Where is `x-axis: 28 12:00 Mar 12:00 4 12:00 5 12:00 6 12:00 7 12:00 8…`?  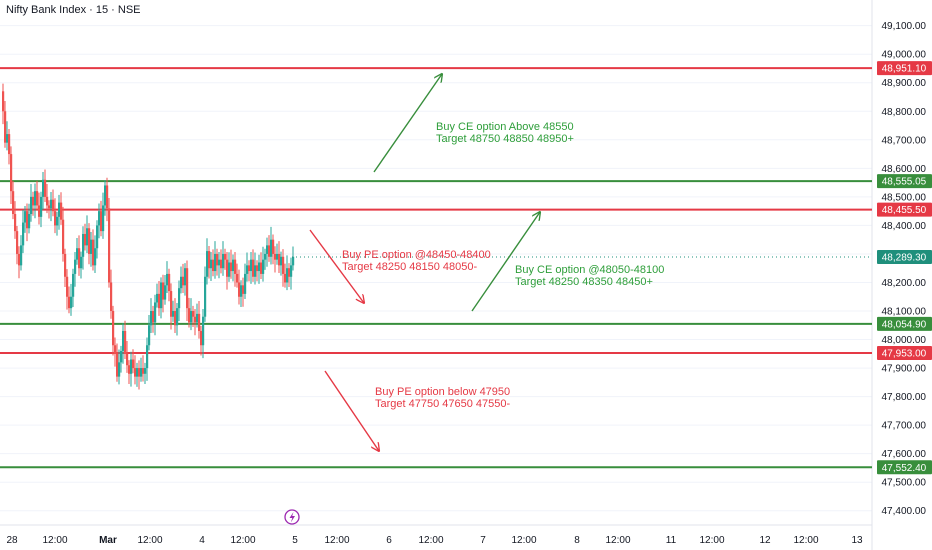 x-axis: 28 12:00 Mar 12:00 4 12:00 5 12:00 6 12:00 7 12:00 8… is located at coordinates (434, 540).